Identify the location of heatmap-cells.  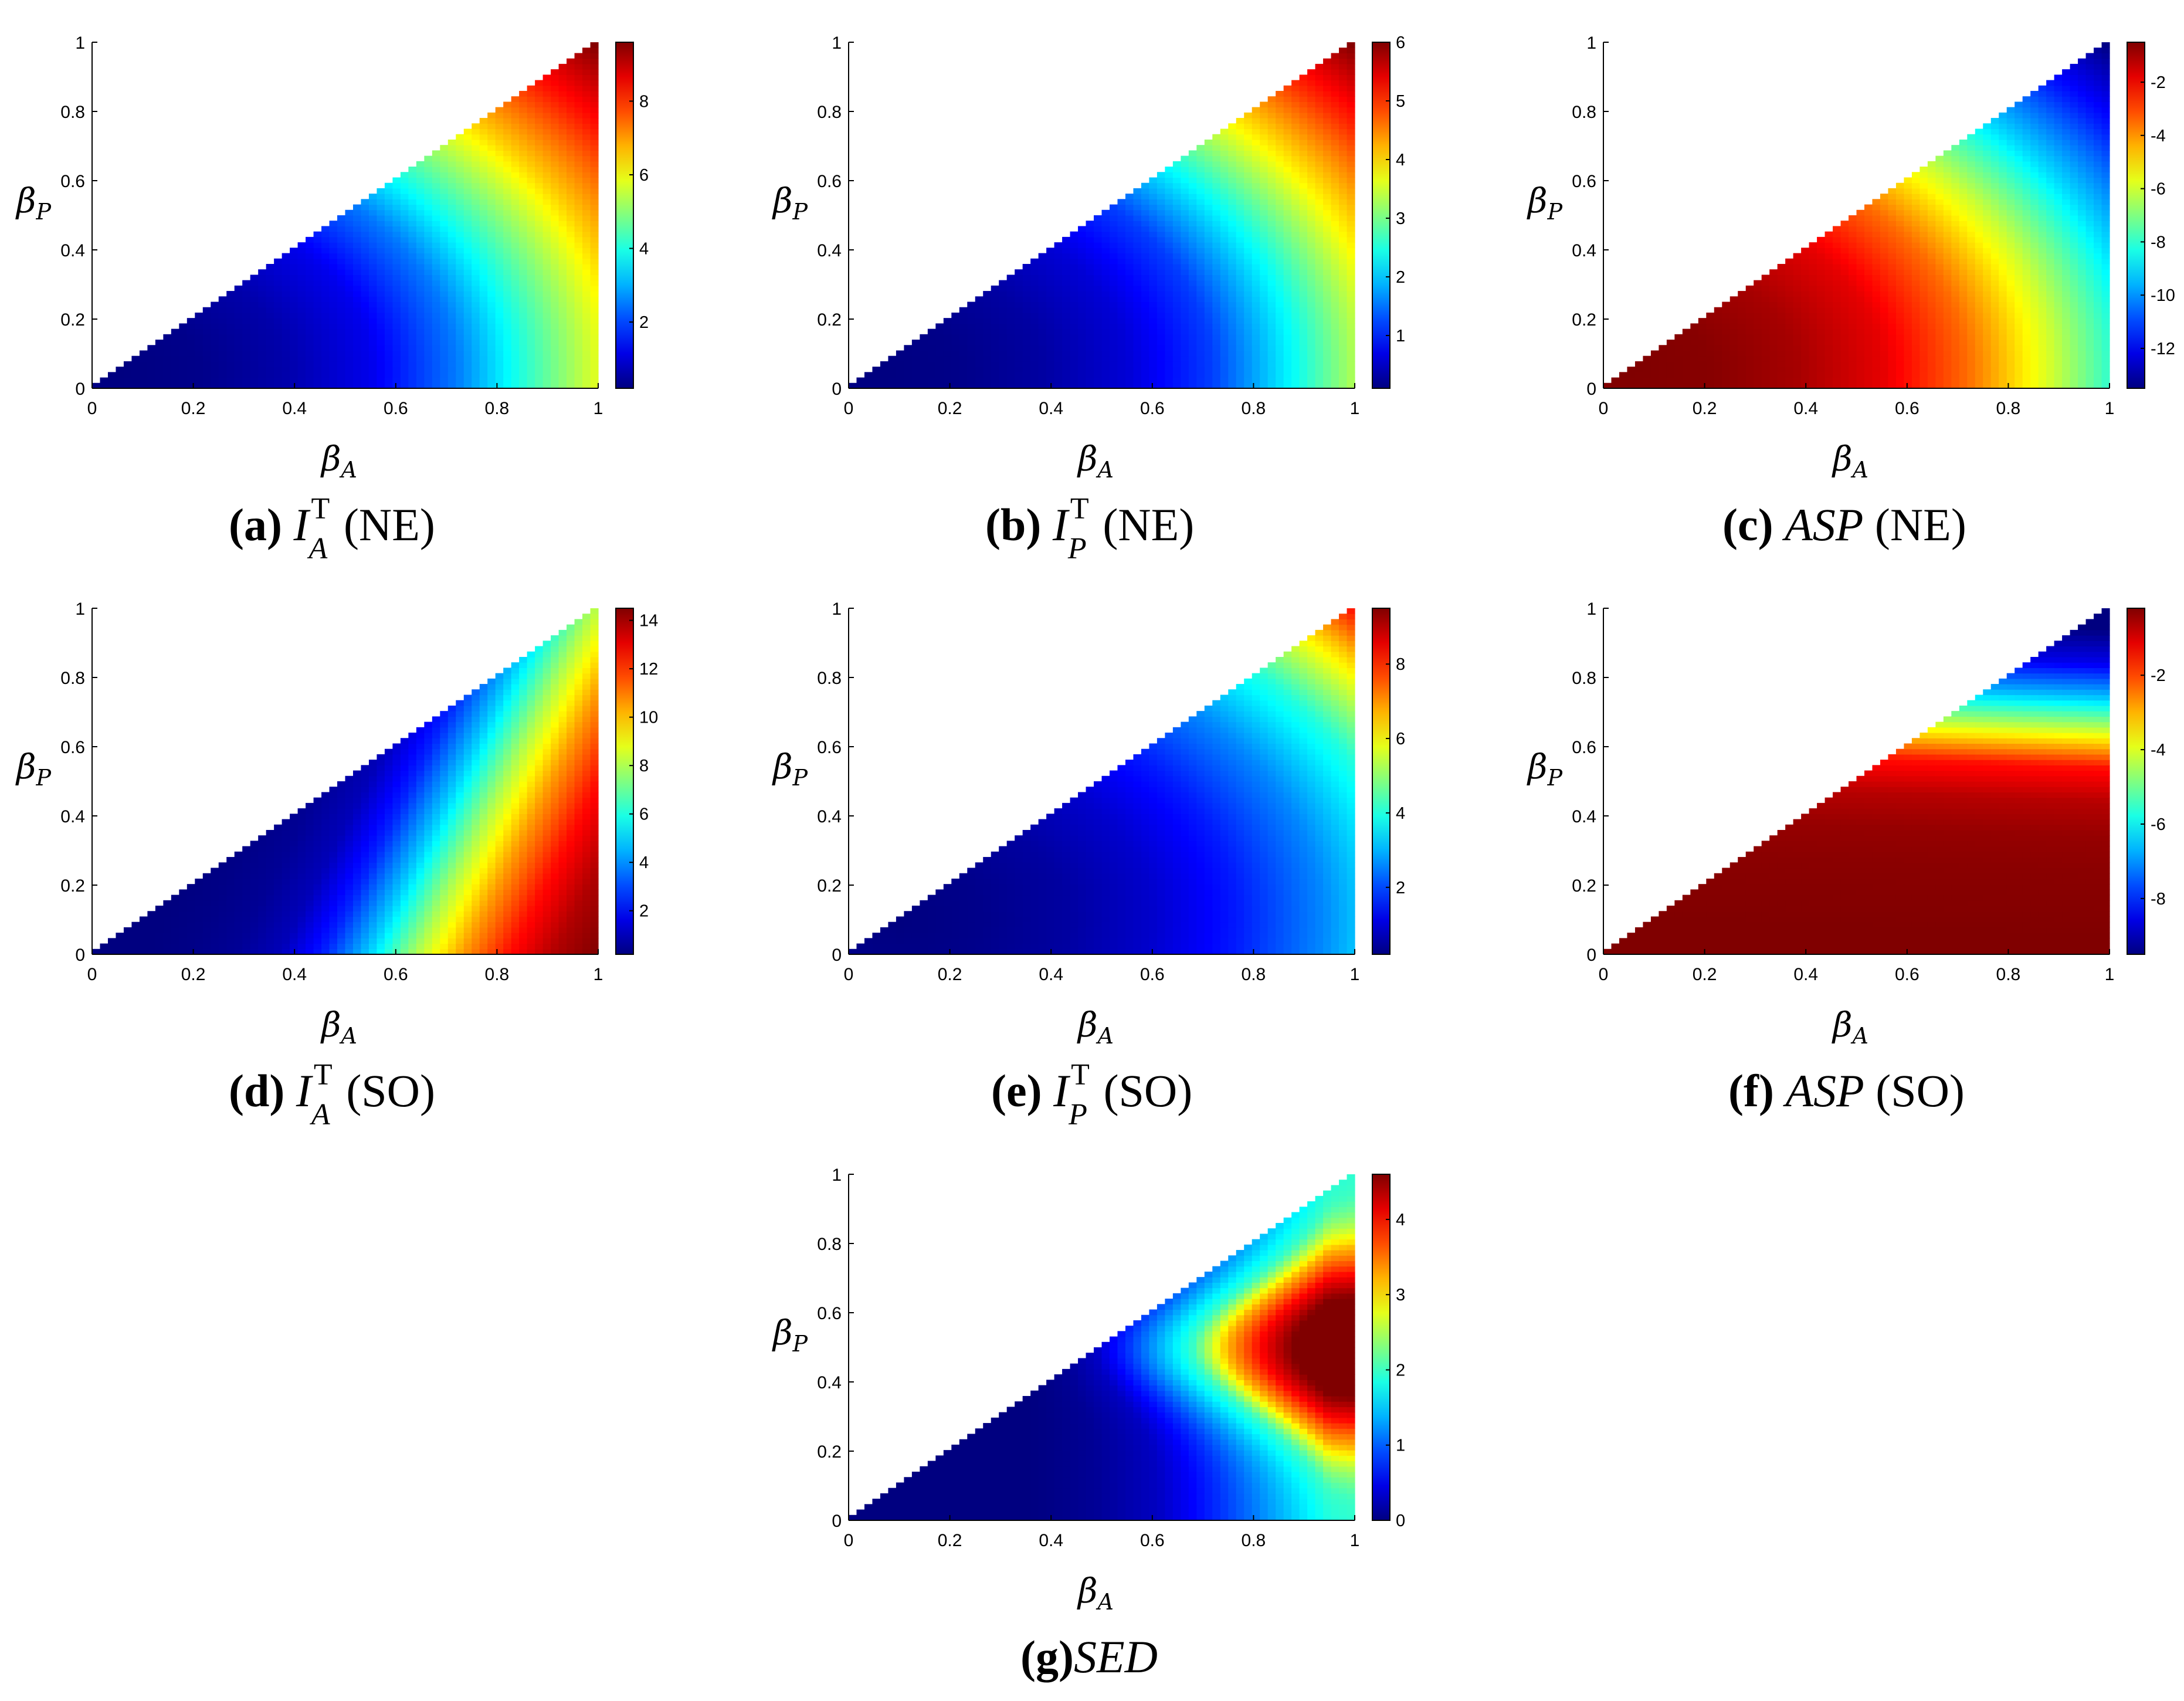
(1102, 215).